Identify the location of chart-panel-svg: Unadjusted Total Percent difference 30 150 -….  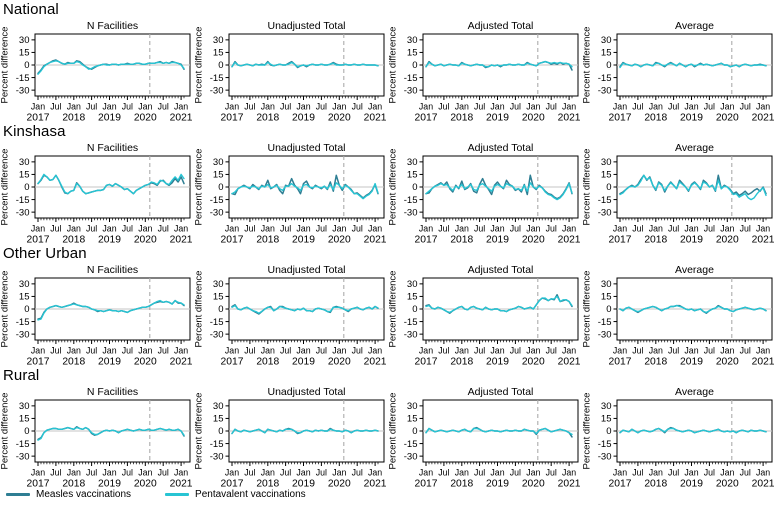
(290, 72).